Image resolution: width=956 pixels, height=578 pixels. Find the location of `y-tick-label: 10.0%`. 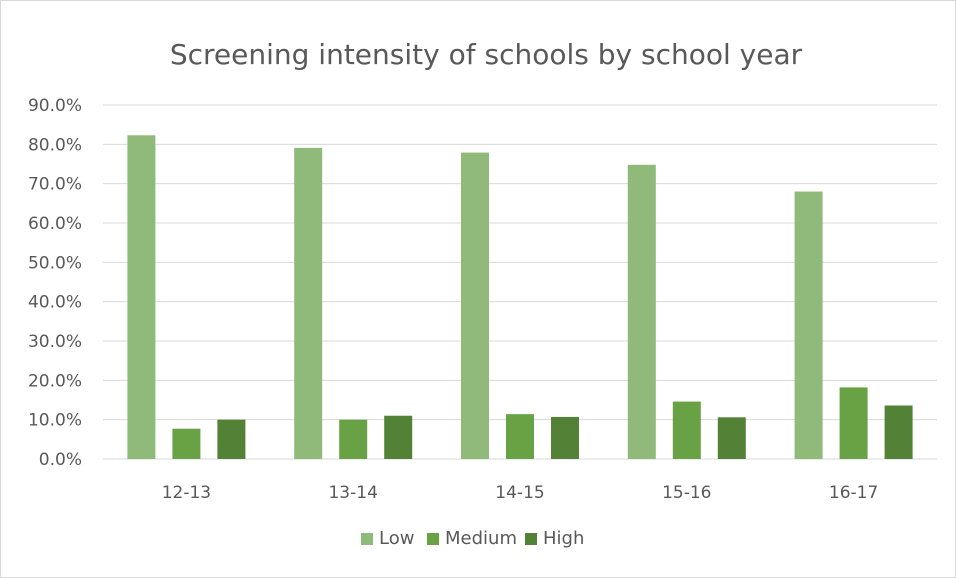

y-tick-label: 10.0% is located at coordinates (55, 421).